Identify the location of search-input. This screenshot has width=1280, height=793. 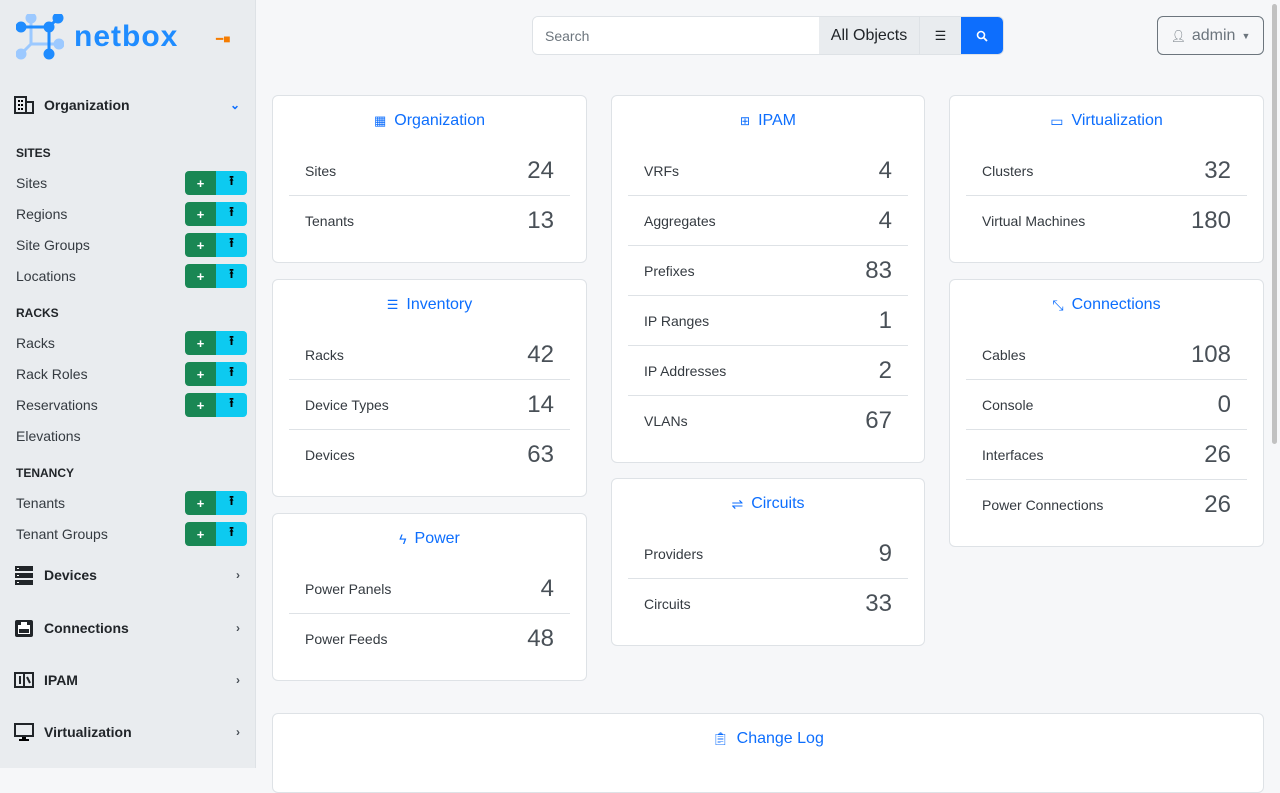
(676, 35).